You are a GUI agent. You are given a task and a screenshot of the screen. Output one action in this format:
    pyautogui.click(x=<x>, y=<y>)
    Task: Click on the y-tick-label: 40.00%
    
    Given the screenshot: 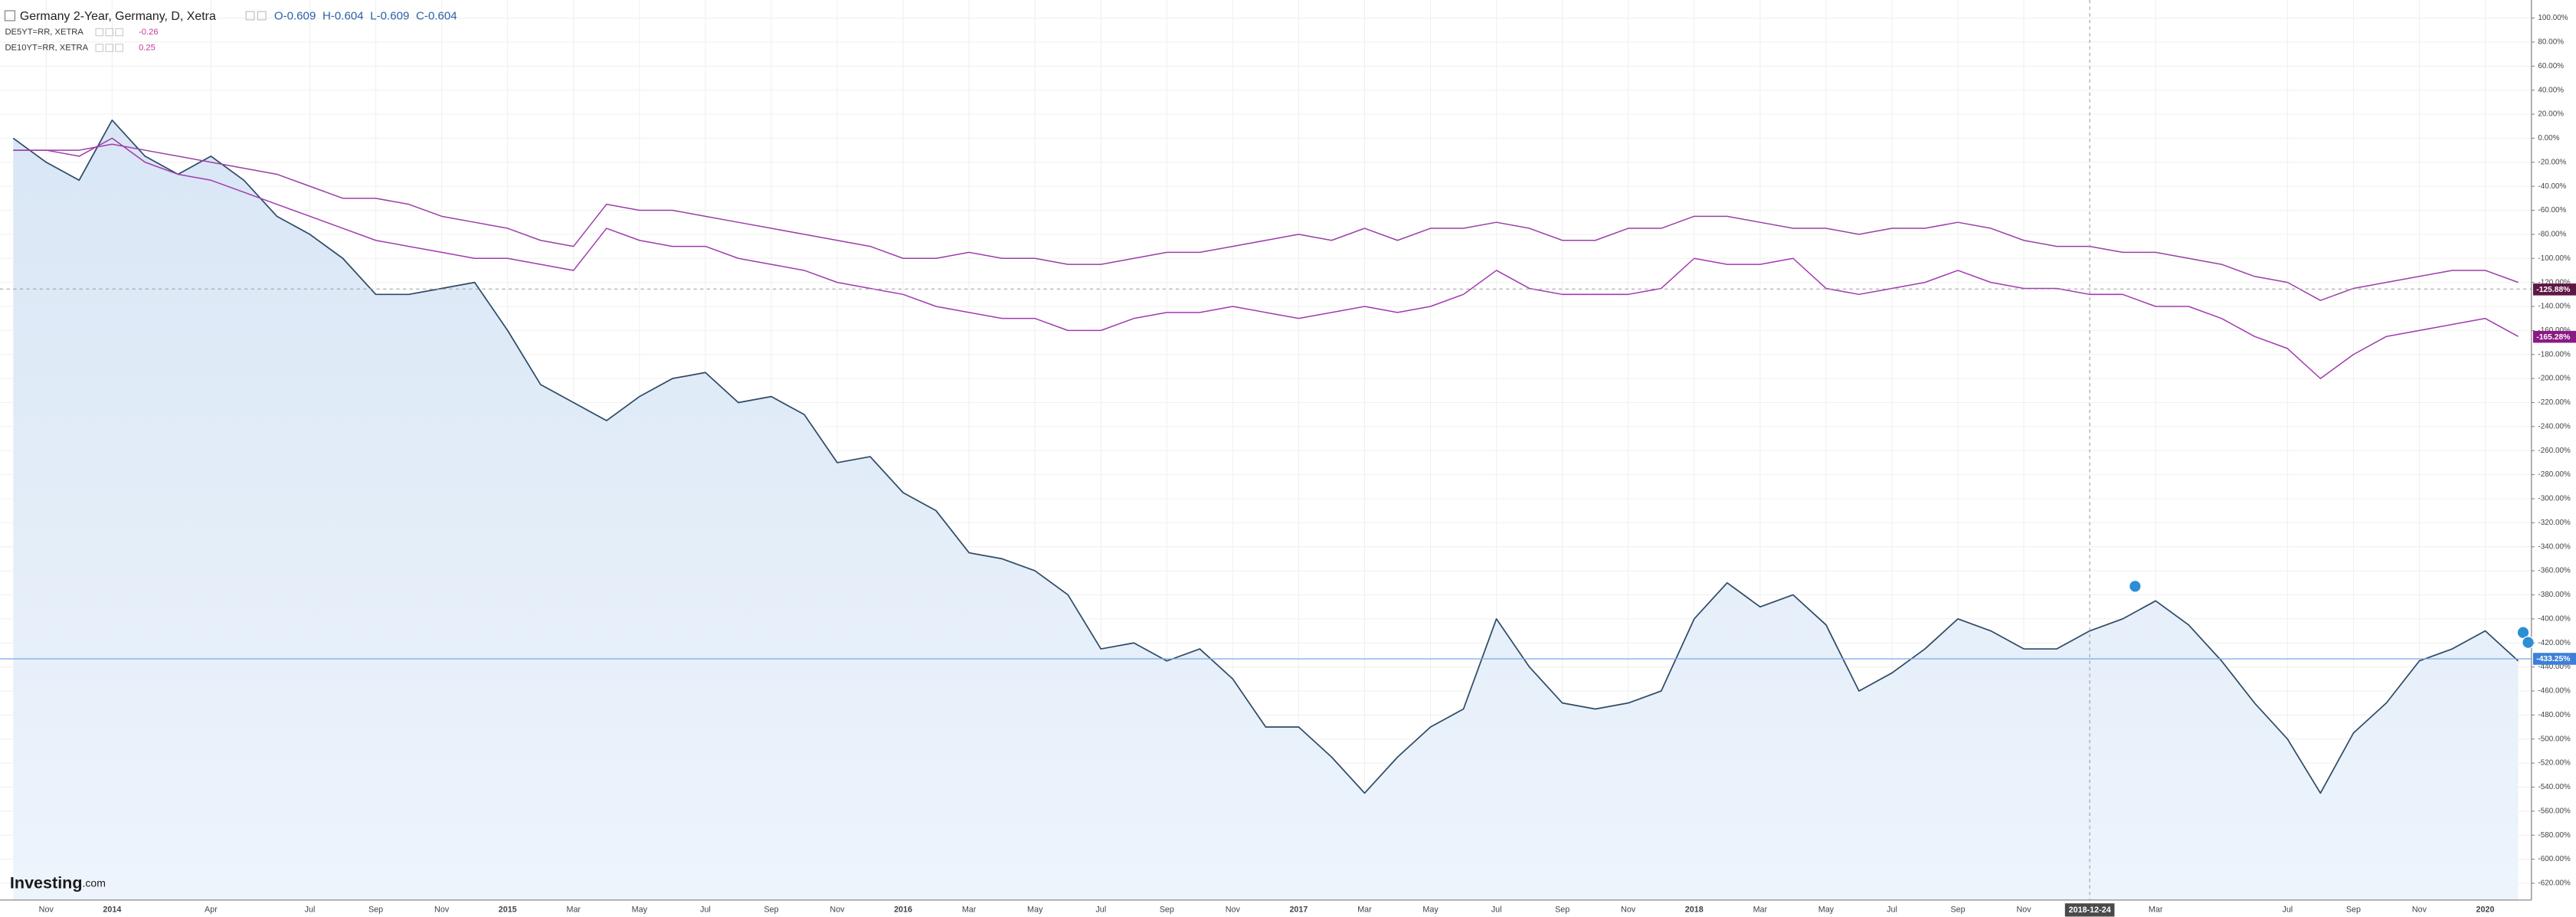 What is the action you would take?
    pyautogui.click(x=2551, y=90)
    